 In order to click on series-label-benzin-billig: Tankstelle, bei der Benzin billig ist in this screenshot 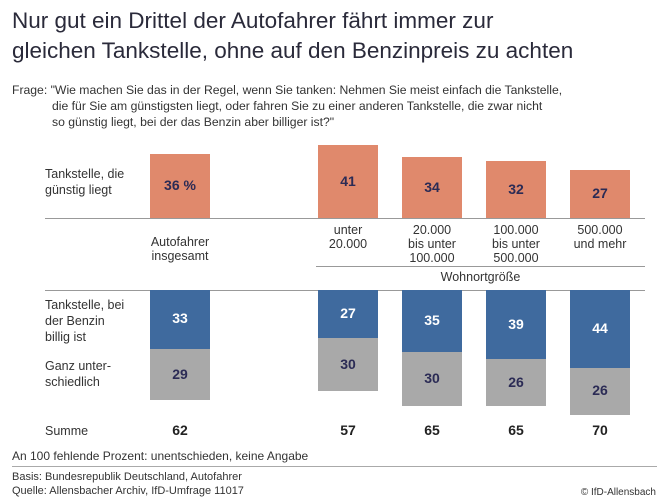, I will do `click(84, 321)`.